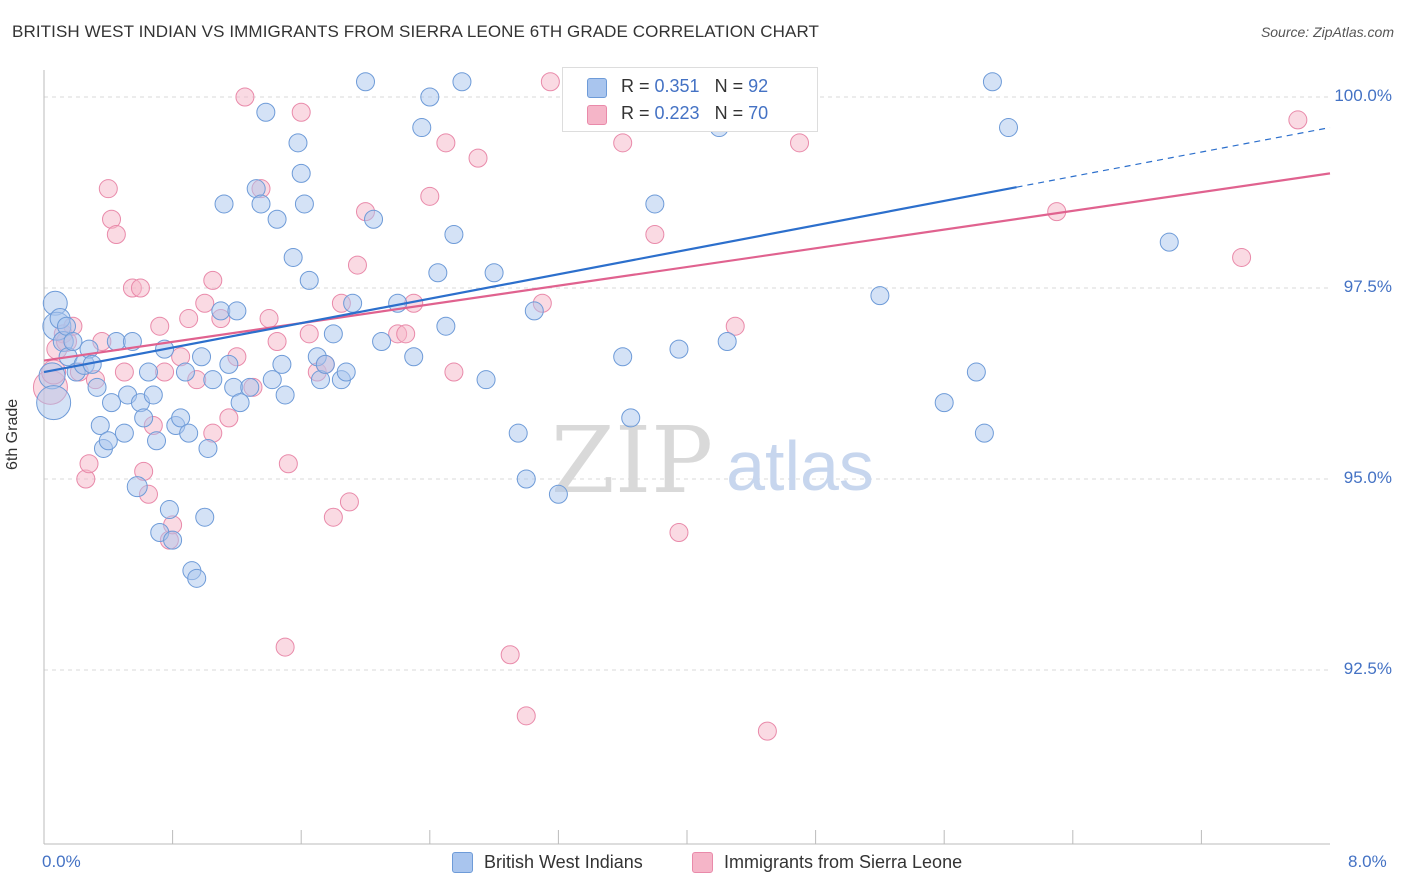  I want to click on n-value-pink: 70, so click(758, 113).